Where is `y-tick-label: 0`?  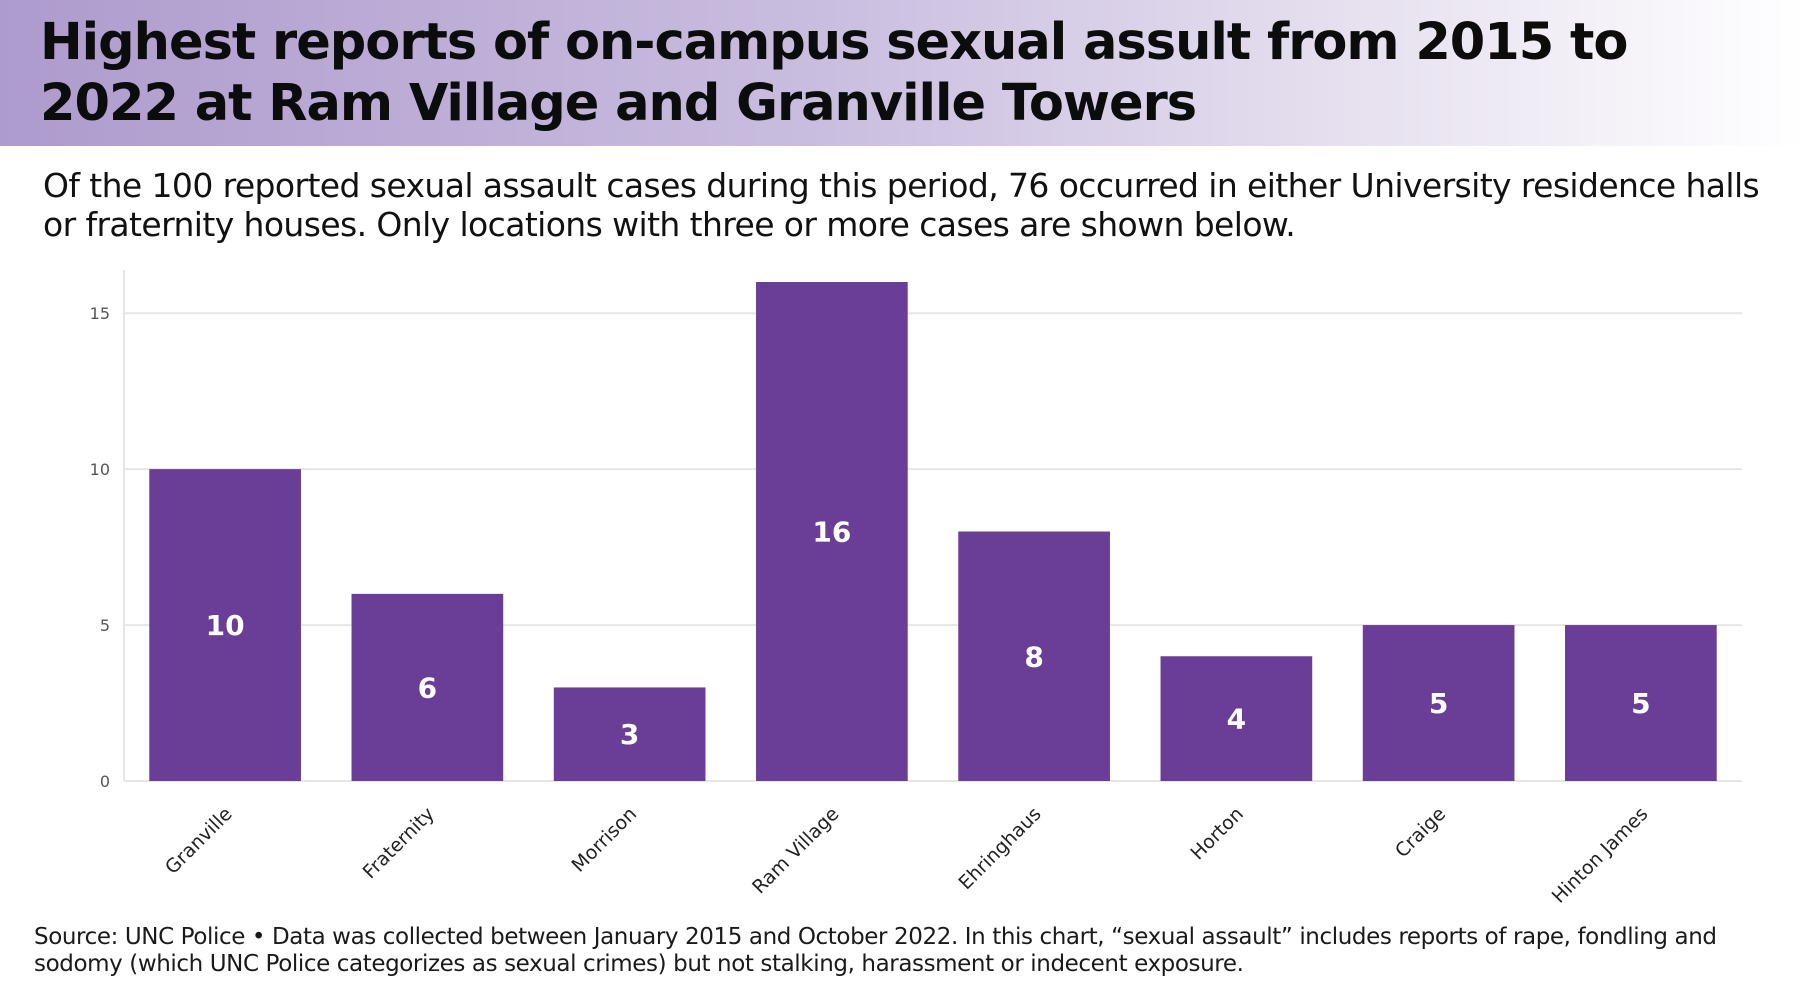 y-tick-label: 0 is located at coordinates (105, 781).